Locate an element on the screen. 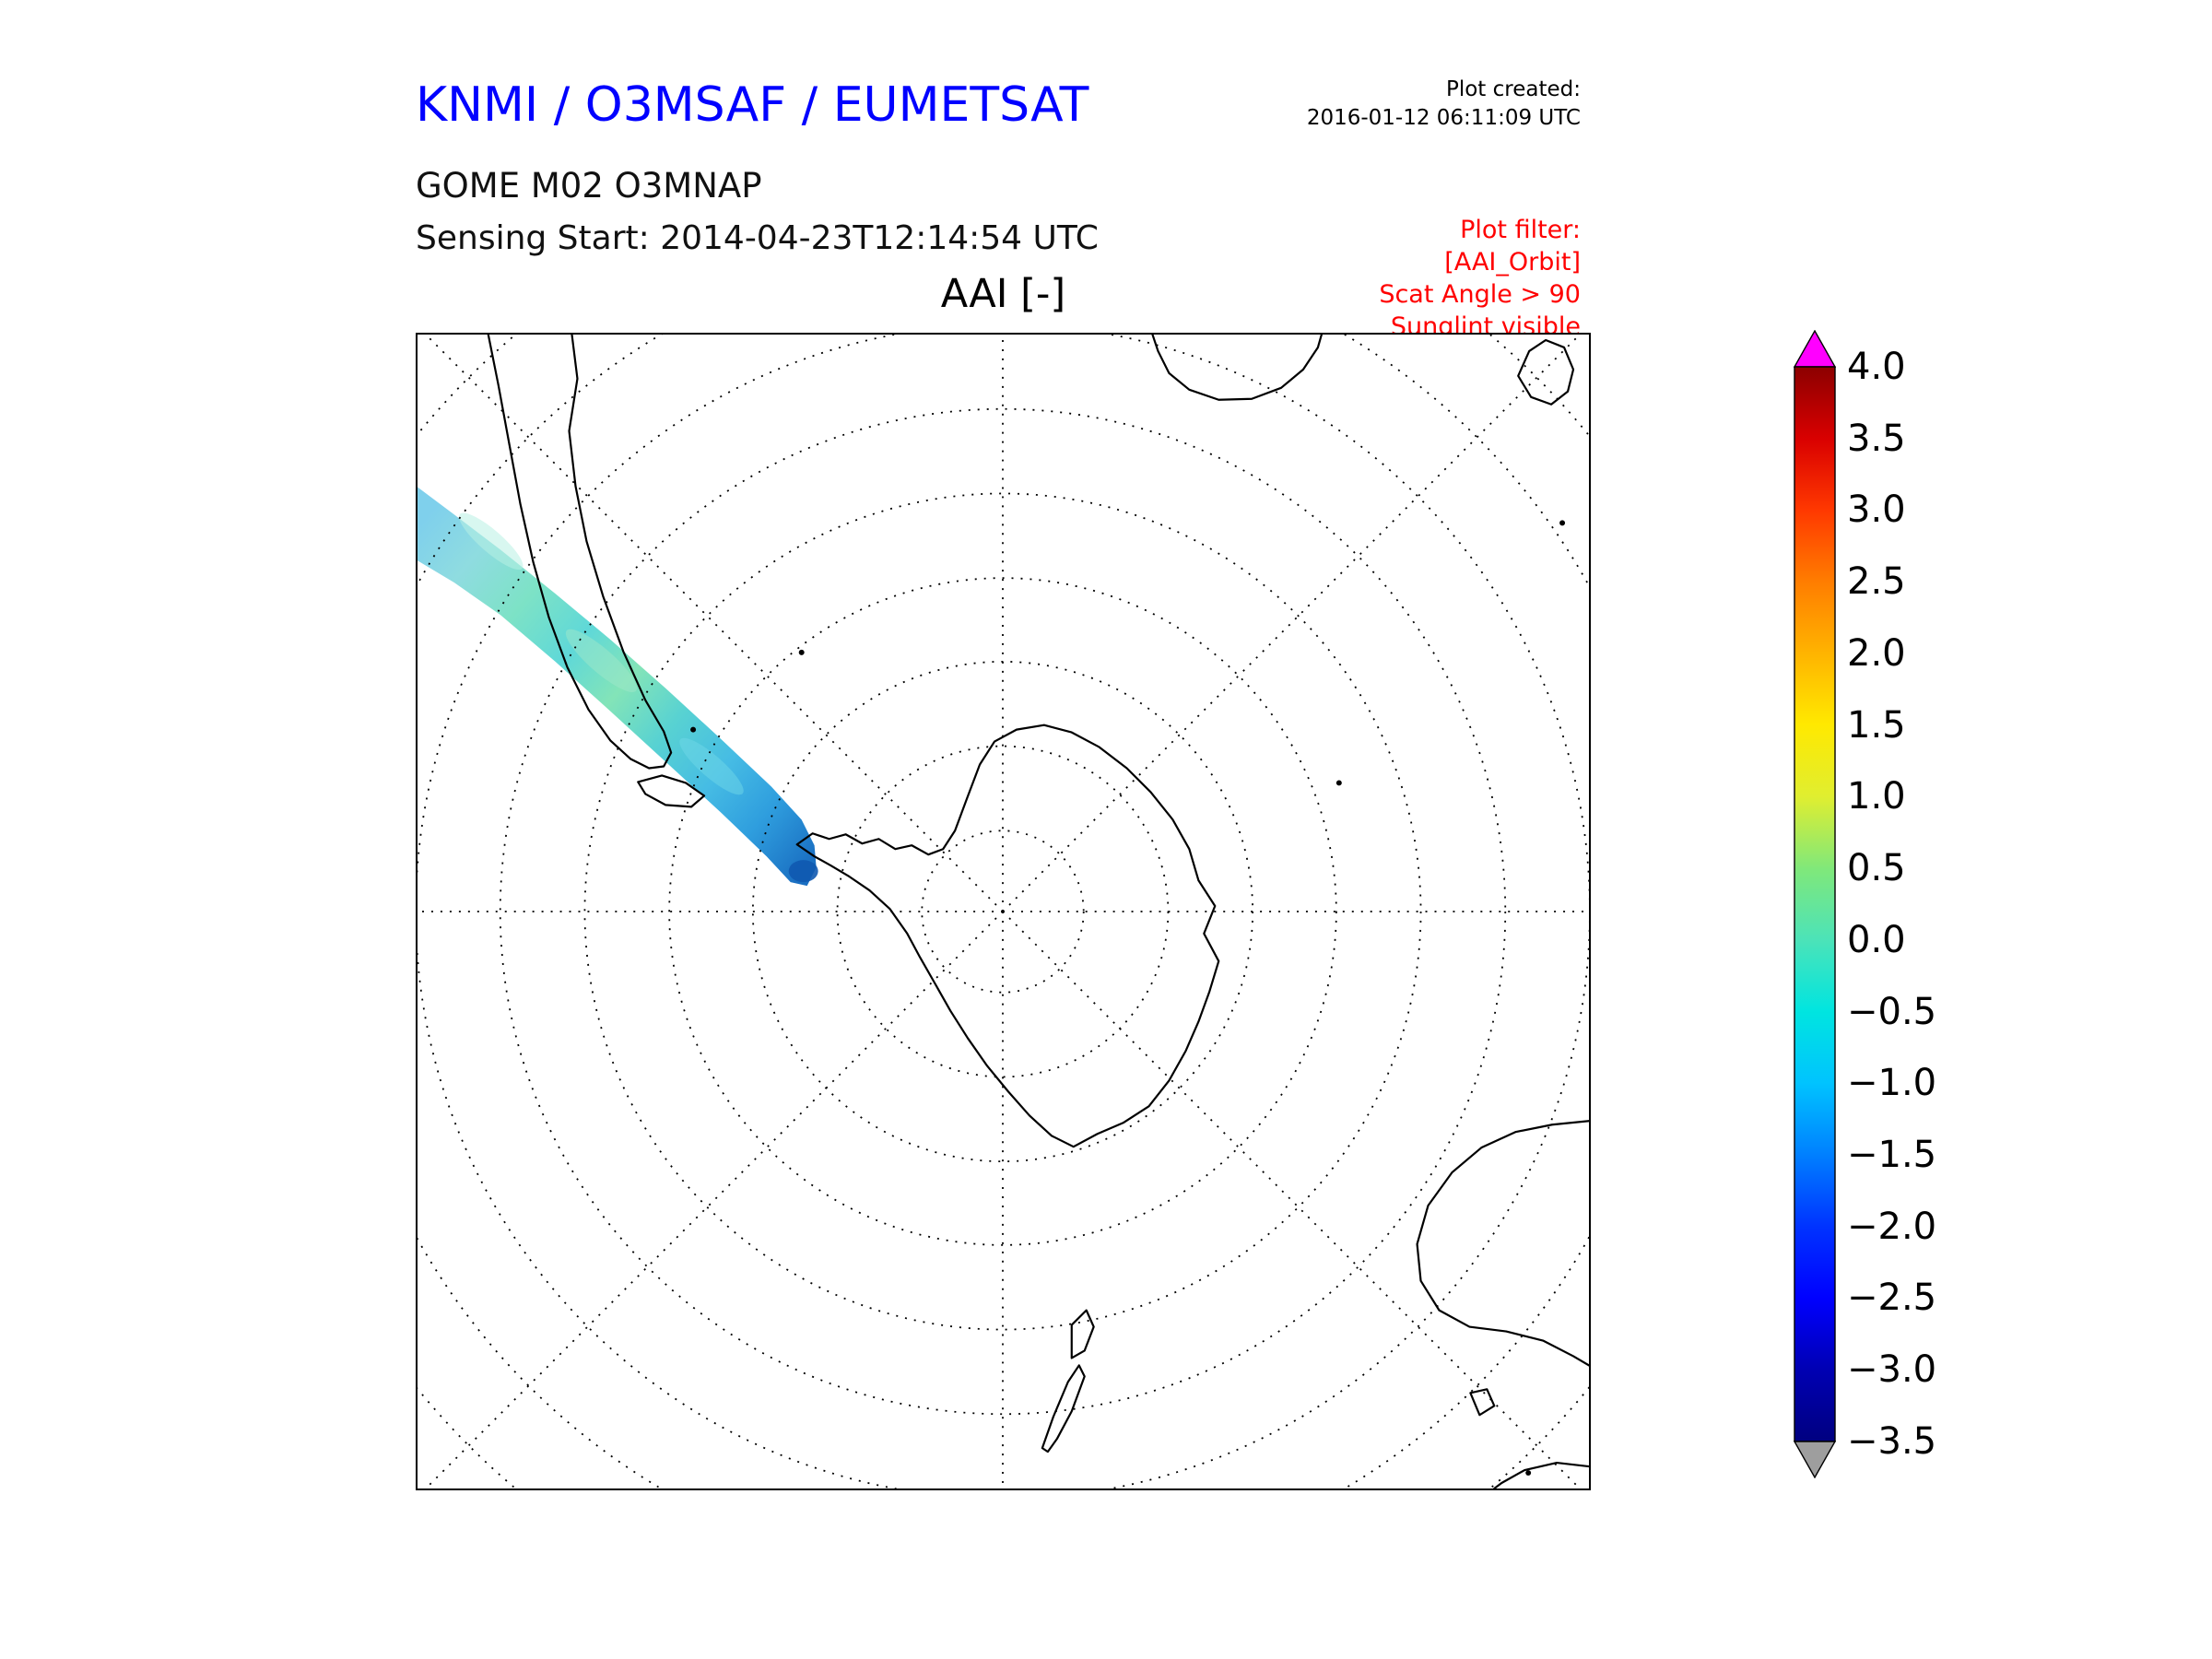 Image resolution: width=2212 pixels, height=1659 pixels. colorbar-tick-label: 0.0 is located at coordinates (1876, 939).